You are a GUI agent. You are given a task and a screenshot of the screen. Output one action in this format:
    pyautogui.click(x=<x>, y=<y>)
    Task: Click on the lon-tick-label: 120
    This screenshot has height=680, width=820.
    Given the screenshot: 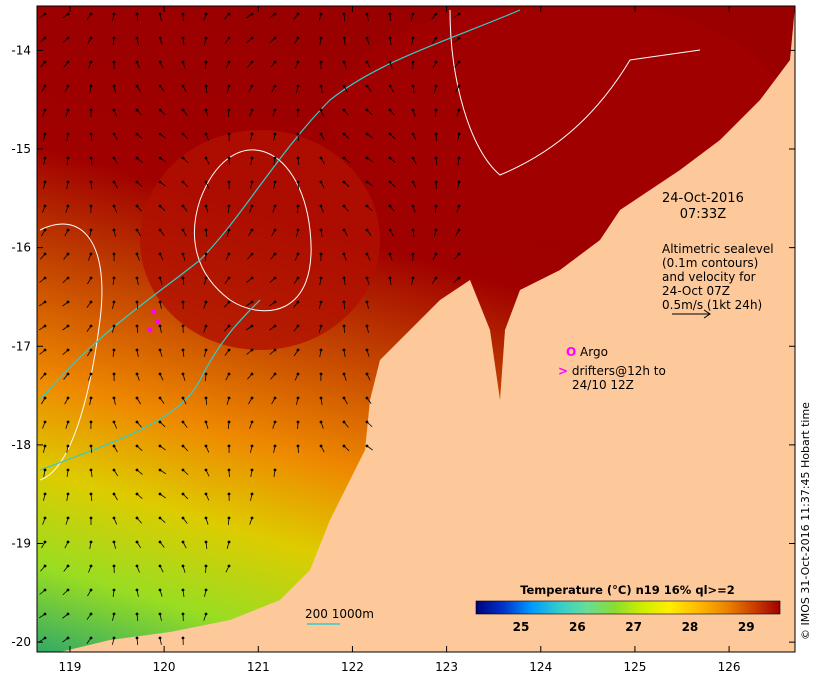 What is the action you would take?
    pyautogui.click(x=164, y=667)
    